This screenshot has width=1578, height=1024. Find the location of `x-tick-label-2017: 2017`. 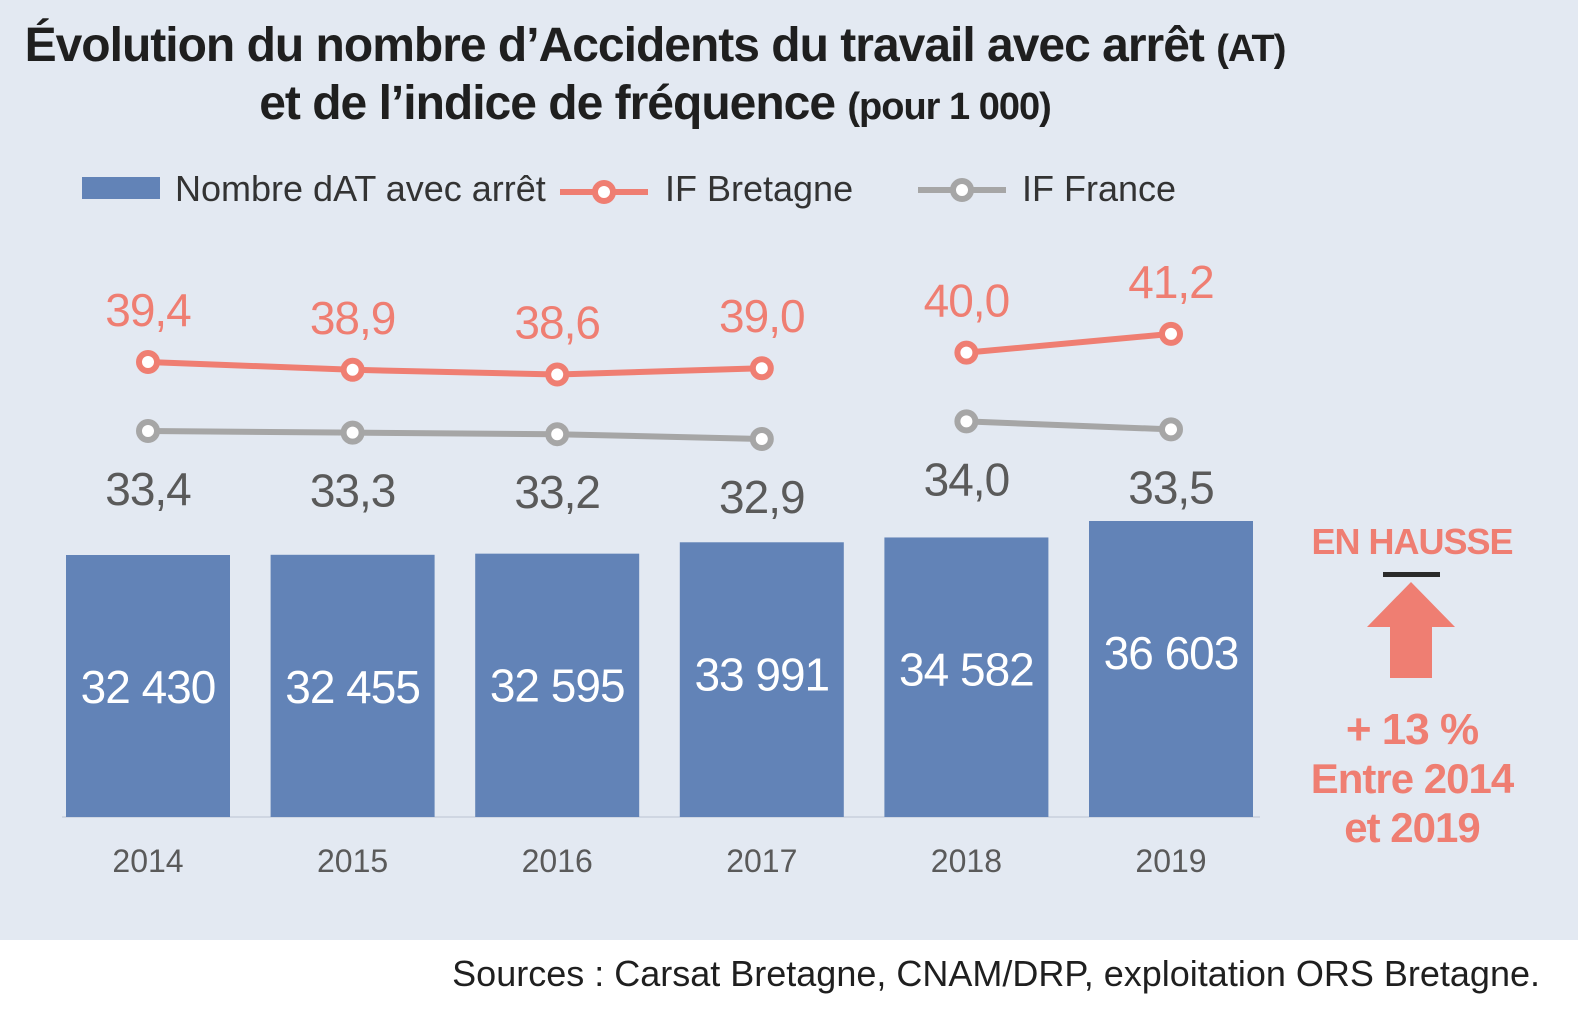

x-tick-label-2017: 2017 is located at coordinates (761, 861).